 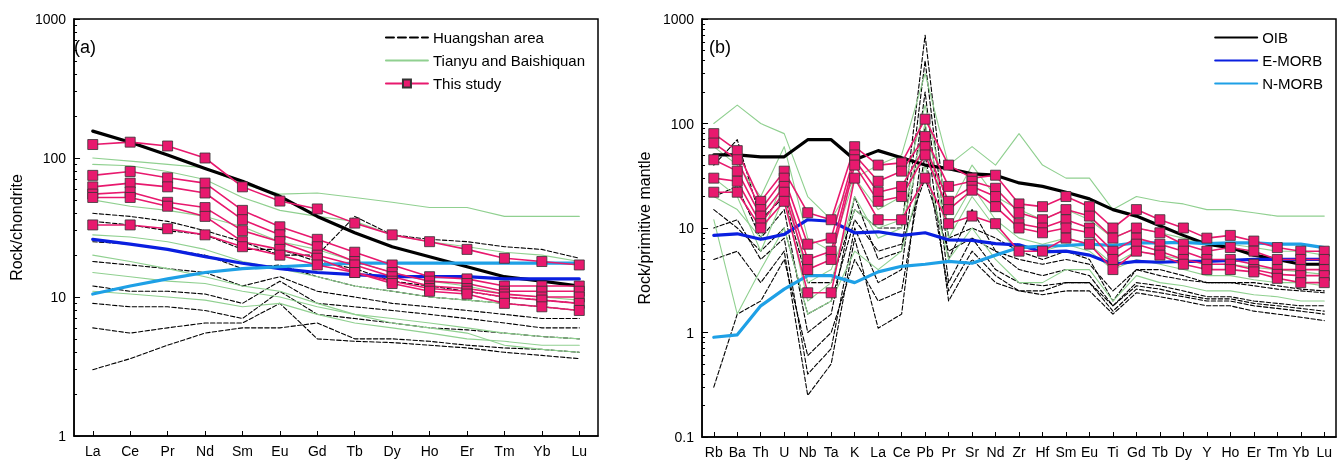 I want to click on legend-label: Tianyu and Baishiquan, so click(x=509, y=60).